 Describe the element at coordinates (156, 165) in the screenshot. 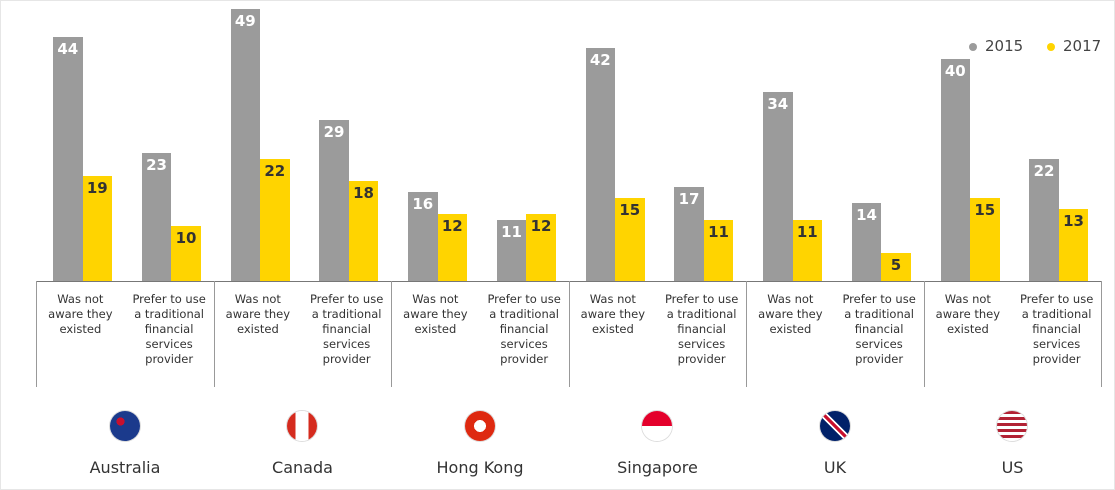

I see `value-label: 23` at that location.